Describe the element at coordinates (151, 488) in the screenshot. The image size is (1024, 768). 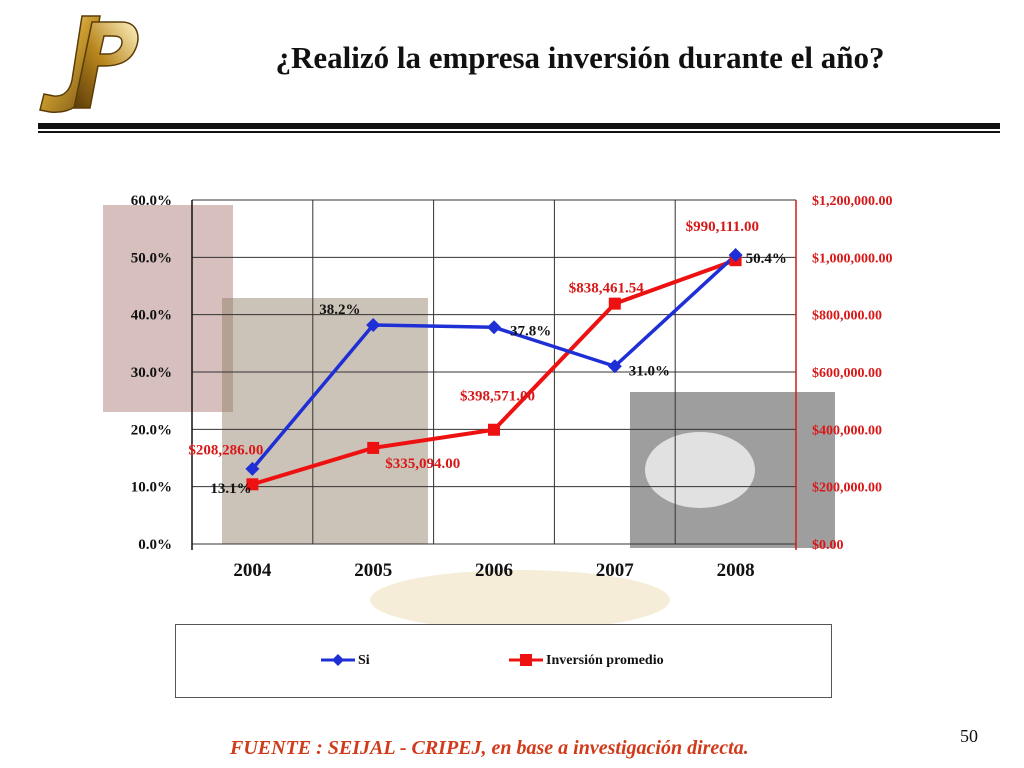
I see `y-left-tick-label: 10.0%` at that location.